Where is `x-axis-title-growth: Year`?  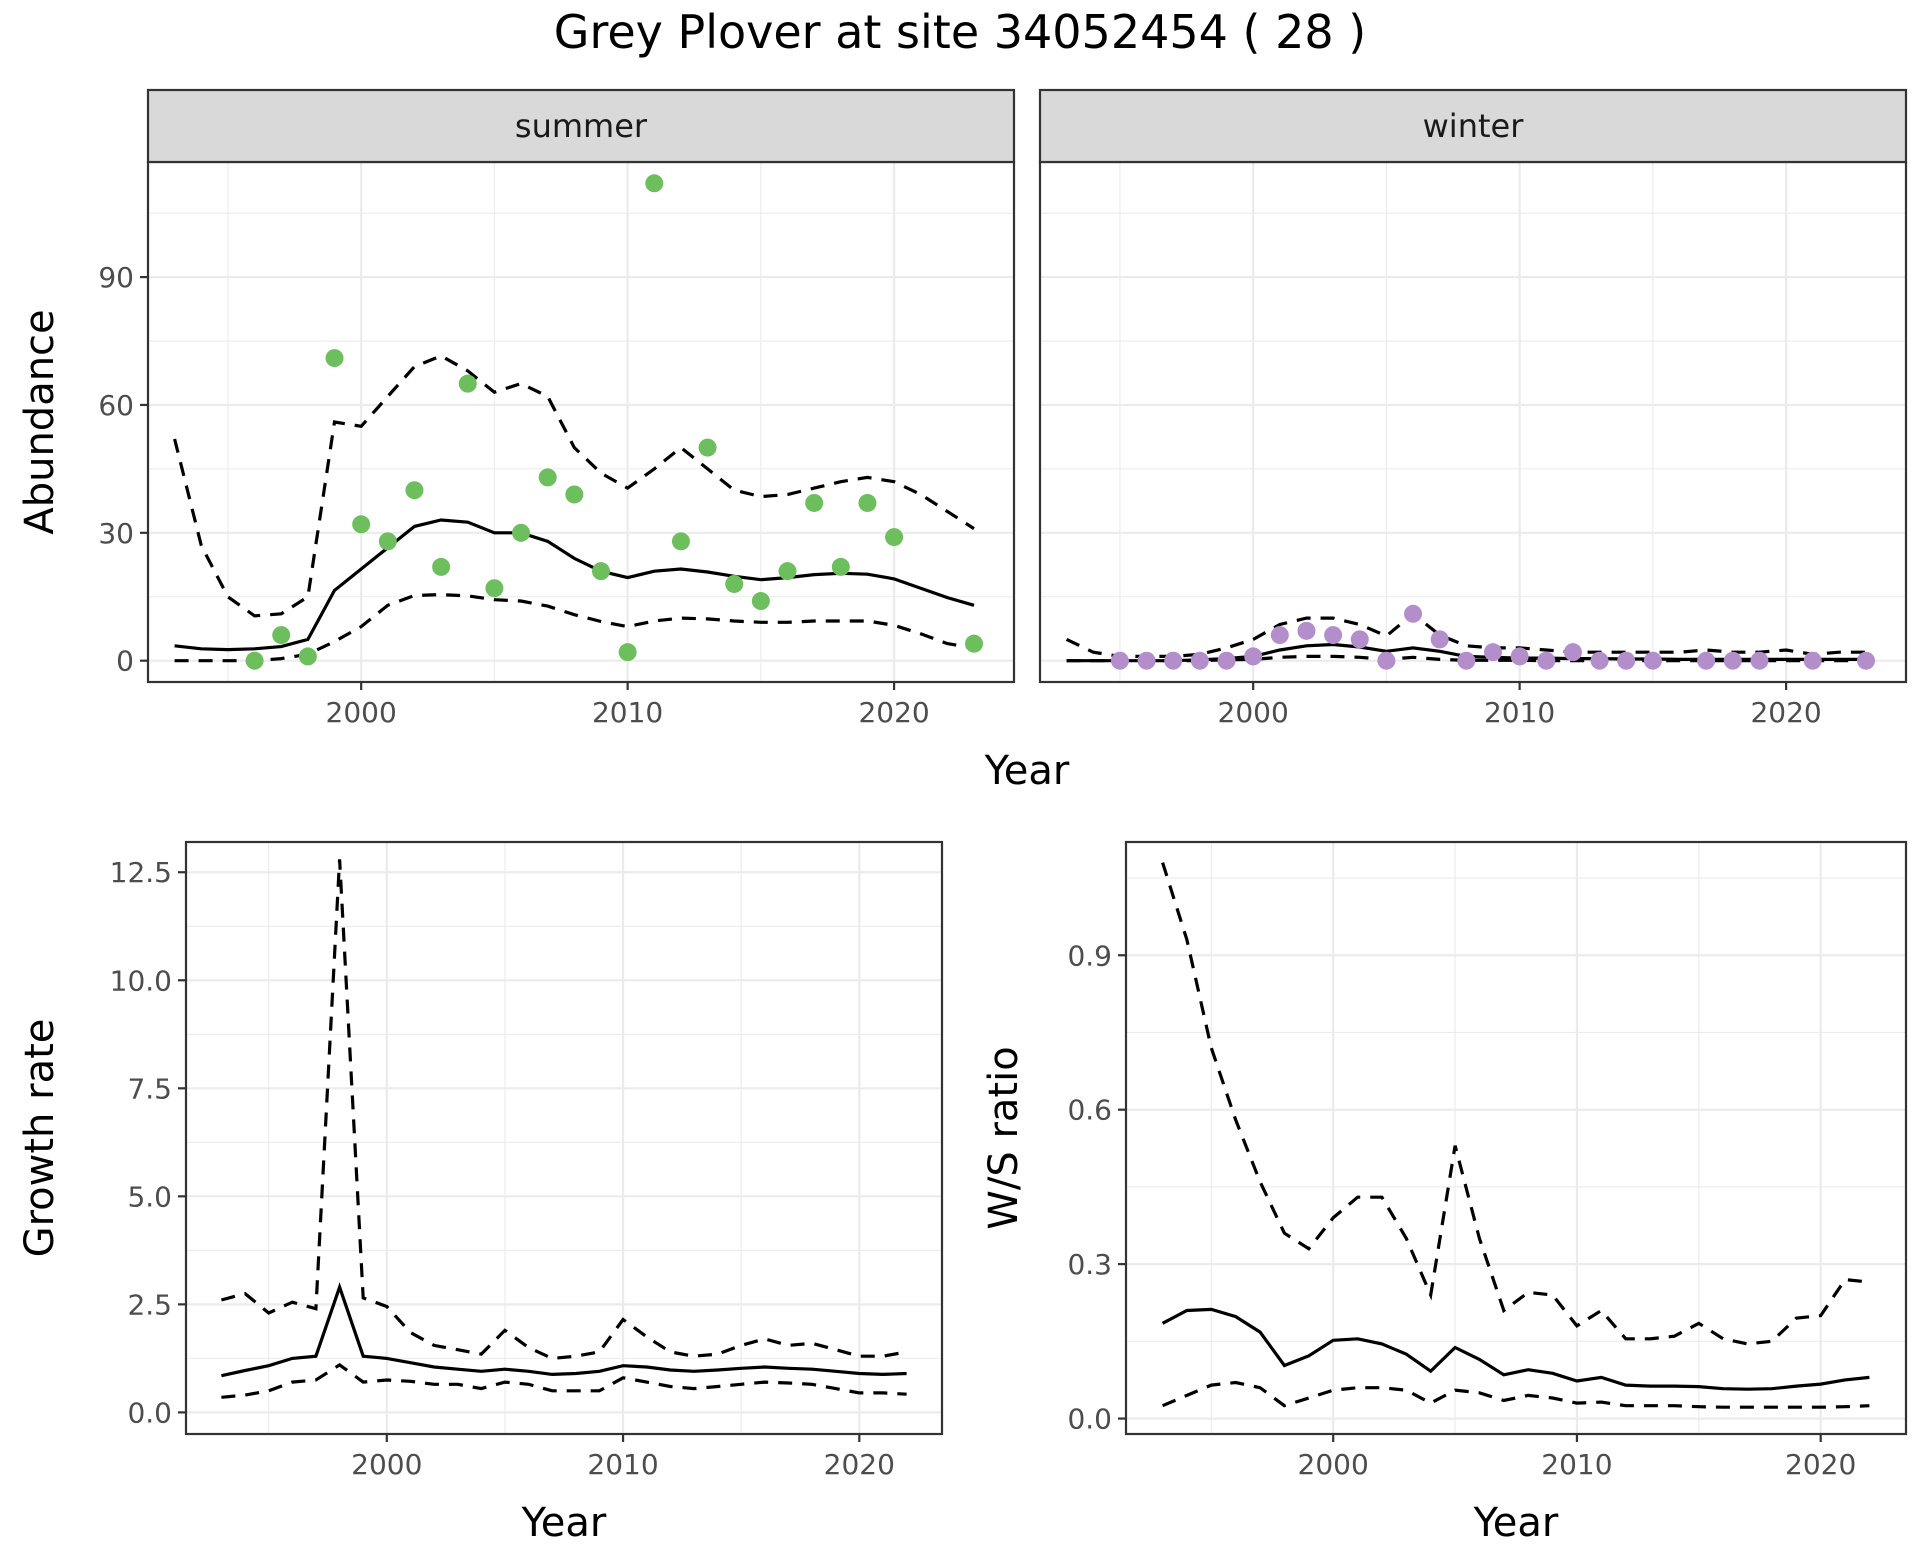
x-axis-title-growth: Year is located at coordinates (564, 1523).